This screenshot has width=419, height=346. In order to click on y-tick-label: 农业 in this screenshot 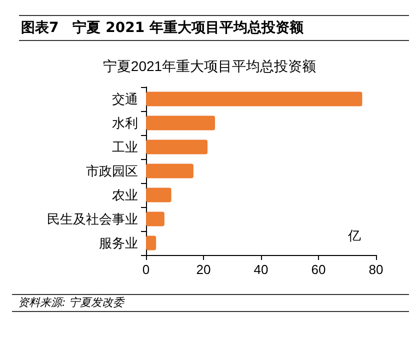, I will do `click(125, 195)`.